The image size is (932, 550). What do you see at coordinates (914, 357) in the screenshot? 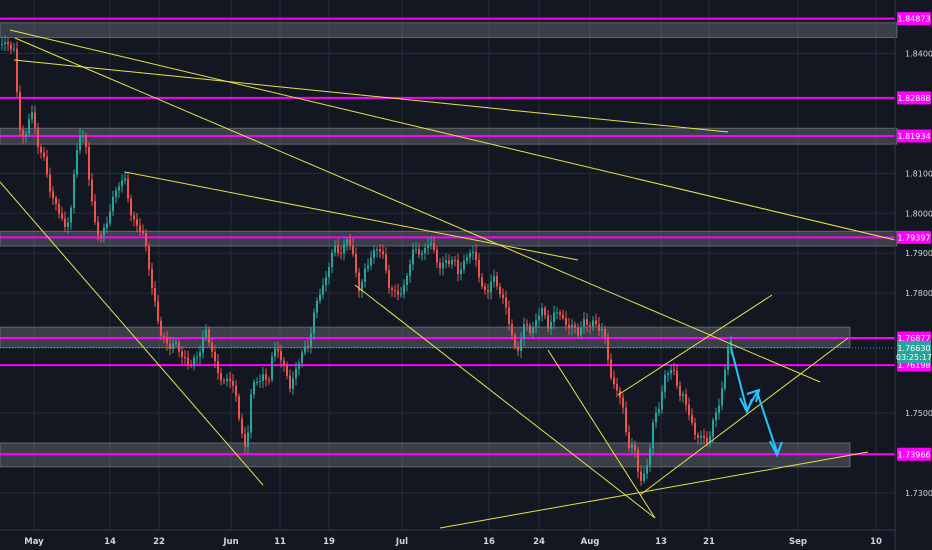
I see `bar-countdown-label: 03:25:17` at bounding box center [914, 357].